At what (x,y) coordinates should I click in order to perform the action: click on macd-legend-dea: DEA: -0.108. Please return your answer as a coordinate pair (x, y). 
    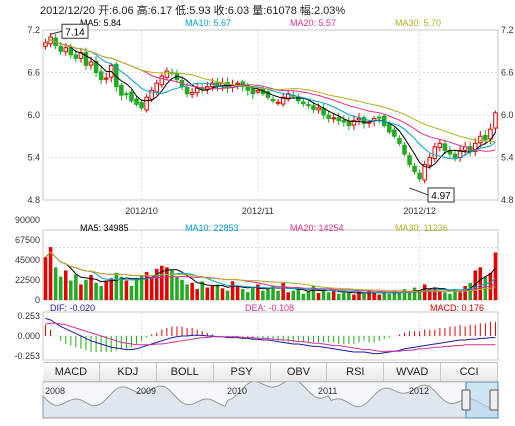
    Looking at the image, I should click on (269, 308).